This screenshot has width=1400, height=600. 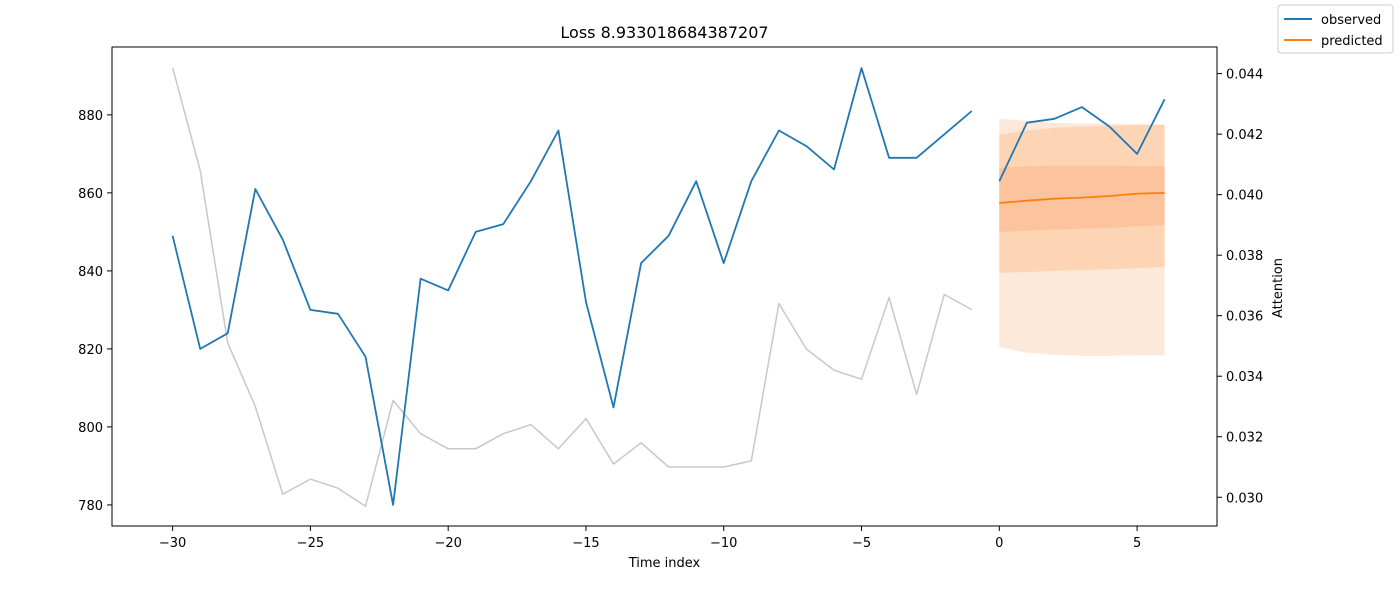 I want to click on right-y-axis-ticks: 0.030 0.032 0.034 0.036 0.038 0.040 0.042 0.044, so click(x=1240, y=287).